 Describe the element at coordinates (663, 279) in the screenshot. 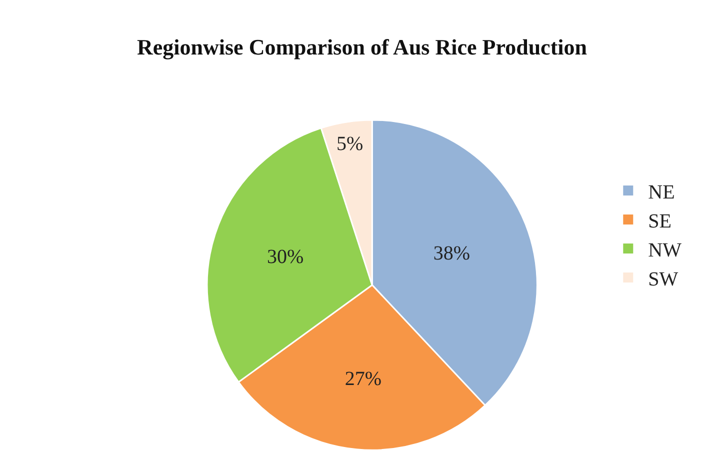

I see `legend-label: SW` at that location.